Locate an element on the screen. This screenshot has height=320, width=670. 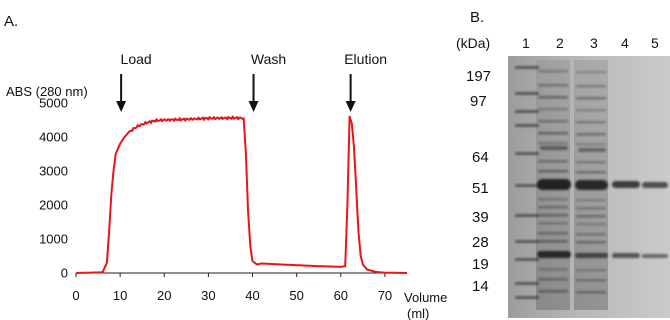
x-tick-label: 70 is located at coordinates (385, 295).